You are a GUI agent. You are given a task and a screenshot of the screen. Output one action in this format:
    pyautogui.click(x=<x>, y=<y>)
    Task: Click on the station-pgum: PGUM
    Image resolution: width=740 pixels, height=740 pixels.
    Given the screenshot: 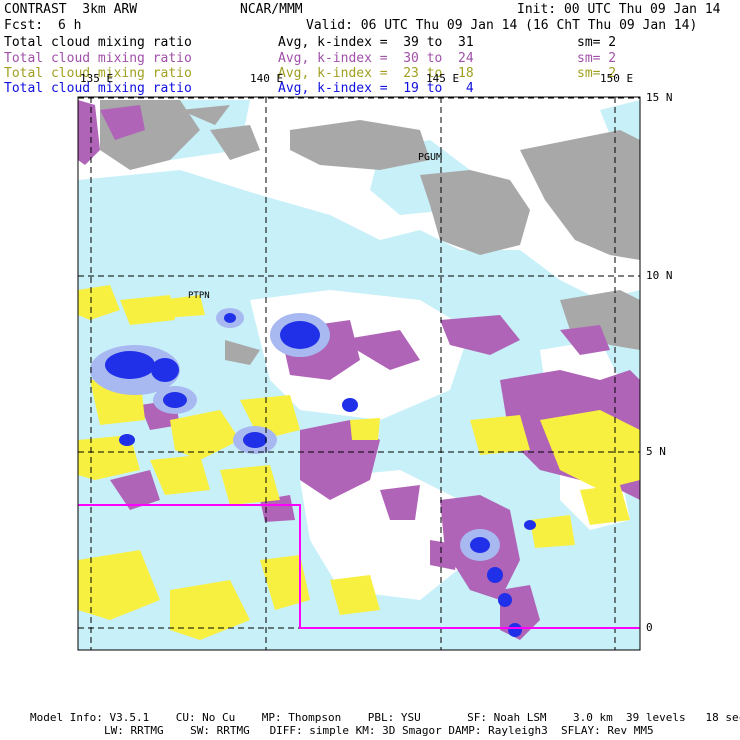 What is the action you would take?
    pyautogui.click(x=430, y=157)
    